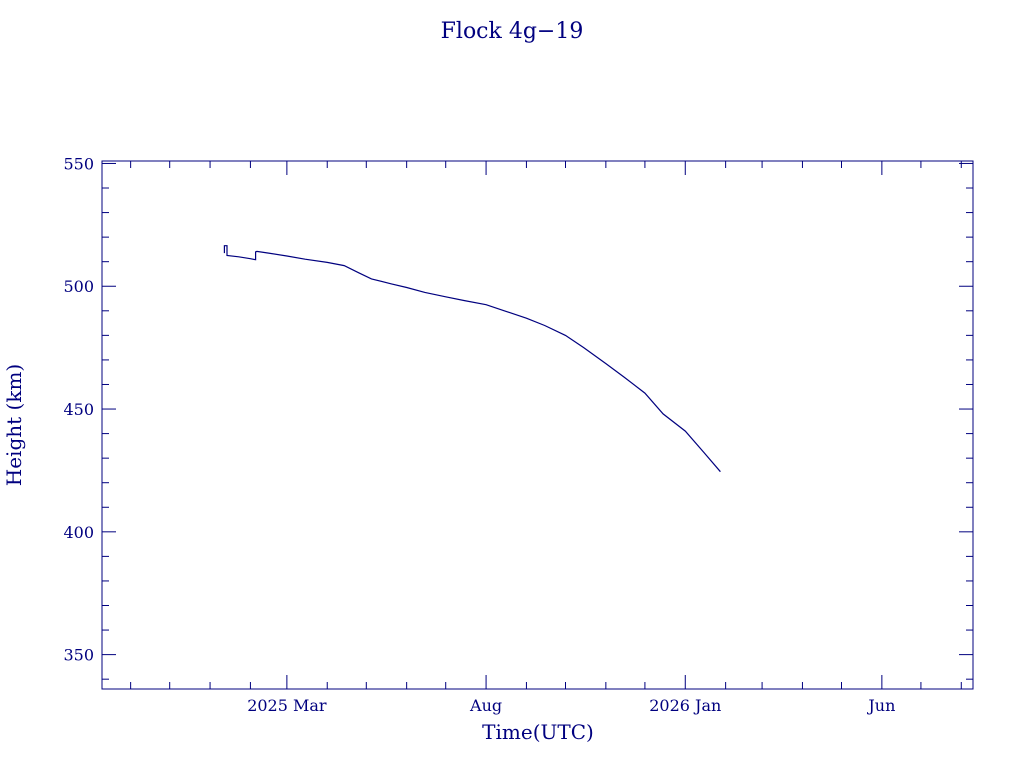  I want to click on y-tick-label: 500, so click(78, 286).